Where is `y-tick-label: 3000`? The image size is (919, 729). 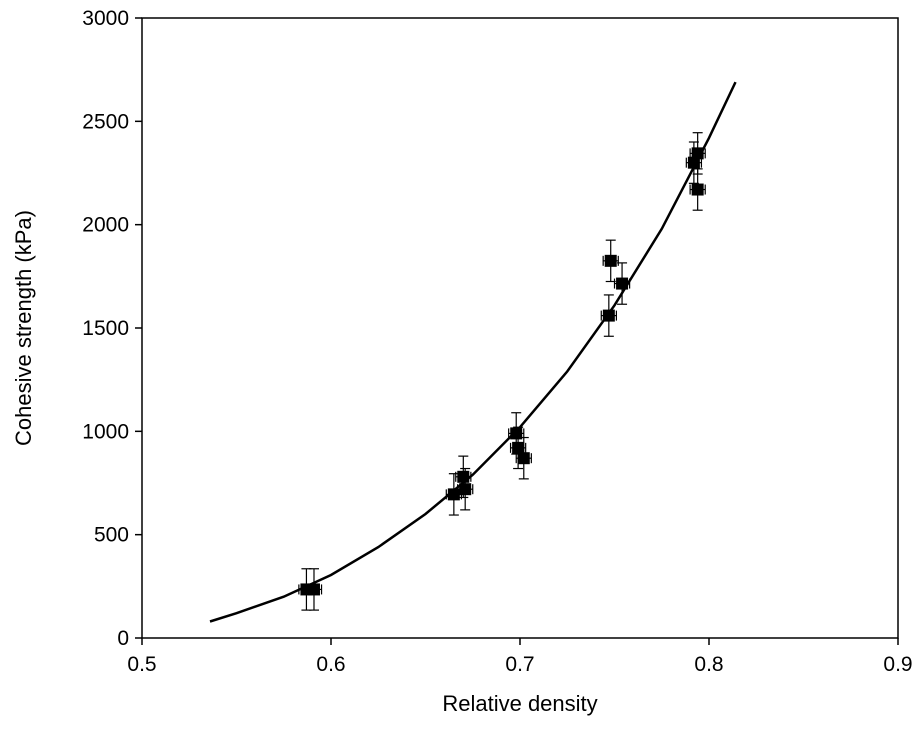
y-tick-label: 3000 is located at coordinates (105, 18).